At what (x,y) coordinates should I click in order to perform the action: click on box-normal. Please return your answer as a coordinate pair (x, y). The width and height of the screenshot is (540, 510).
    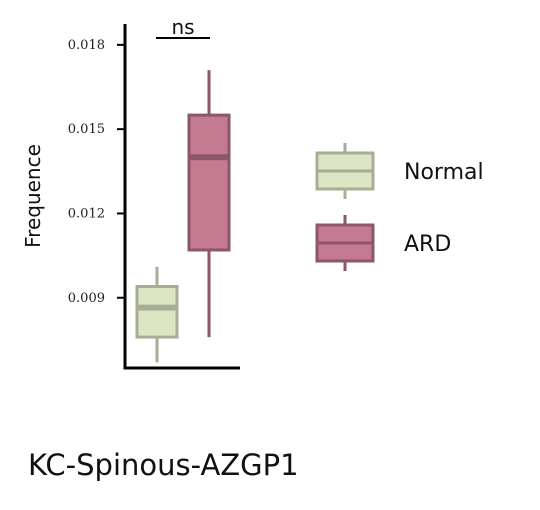
    Looking at the image, I should click on (157, 314).